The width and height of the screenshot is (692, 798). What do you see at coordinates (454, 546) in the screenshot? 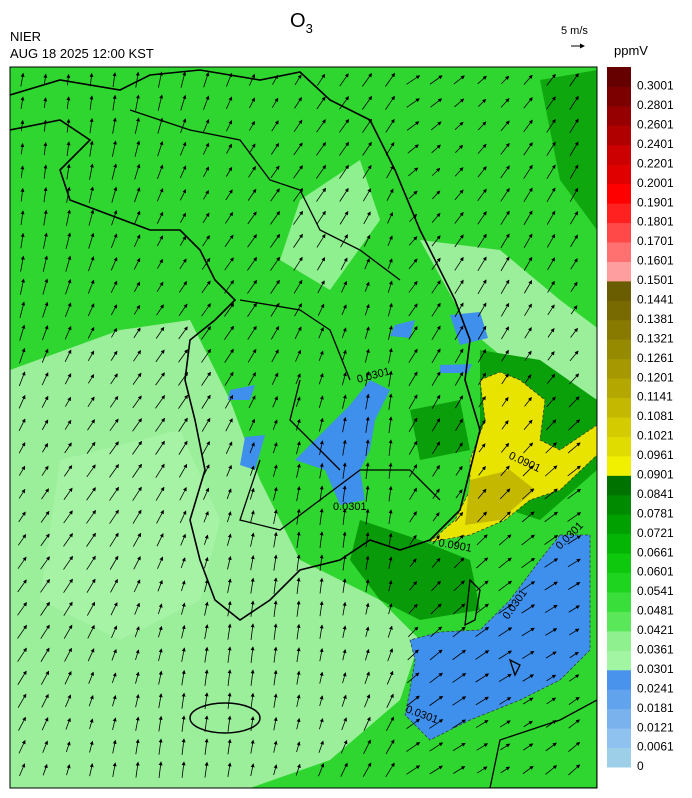
I see `contour-label: 0.0901` at bounding box center [454, 546].